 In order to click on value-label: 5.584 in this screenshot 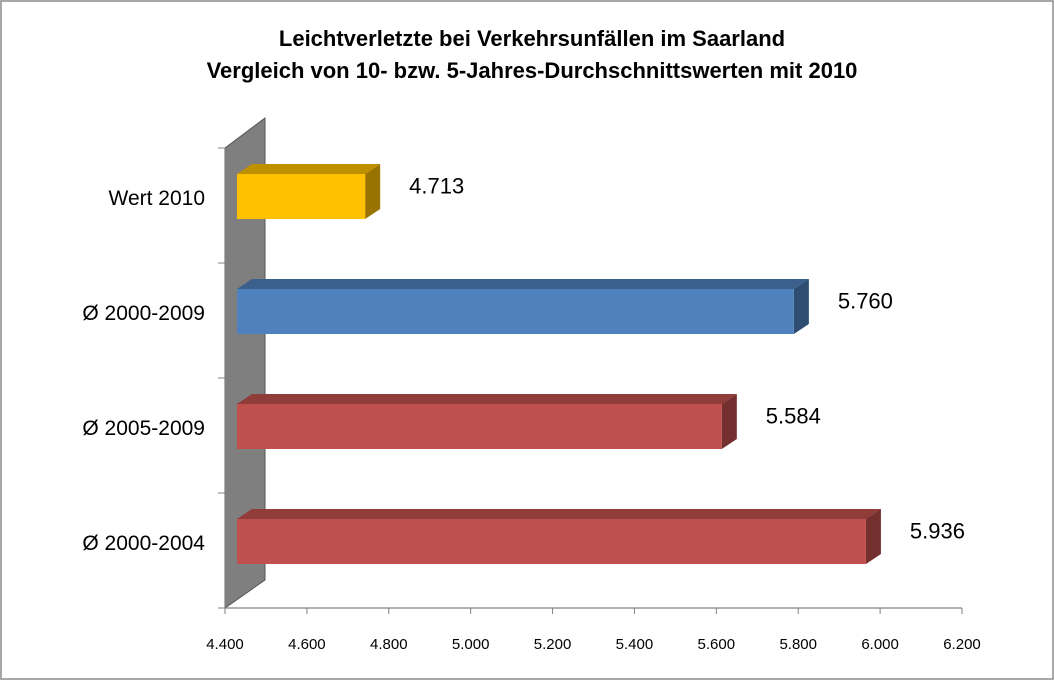, I will do `click(793, 415)`.